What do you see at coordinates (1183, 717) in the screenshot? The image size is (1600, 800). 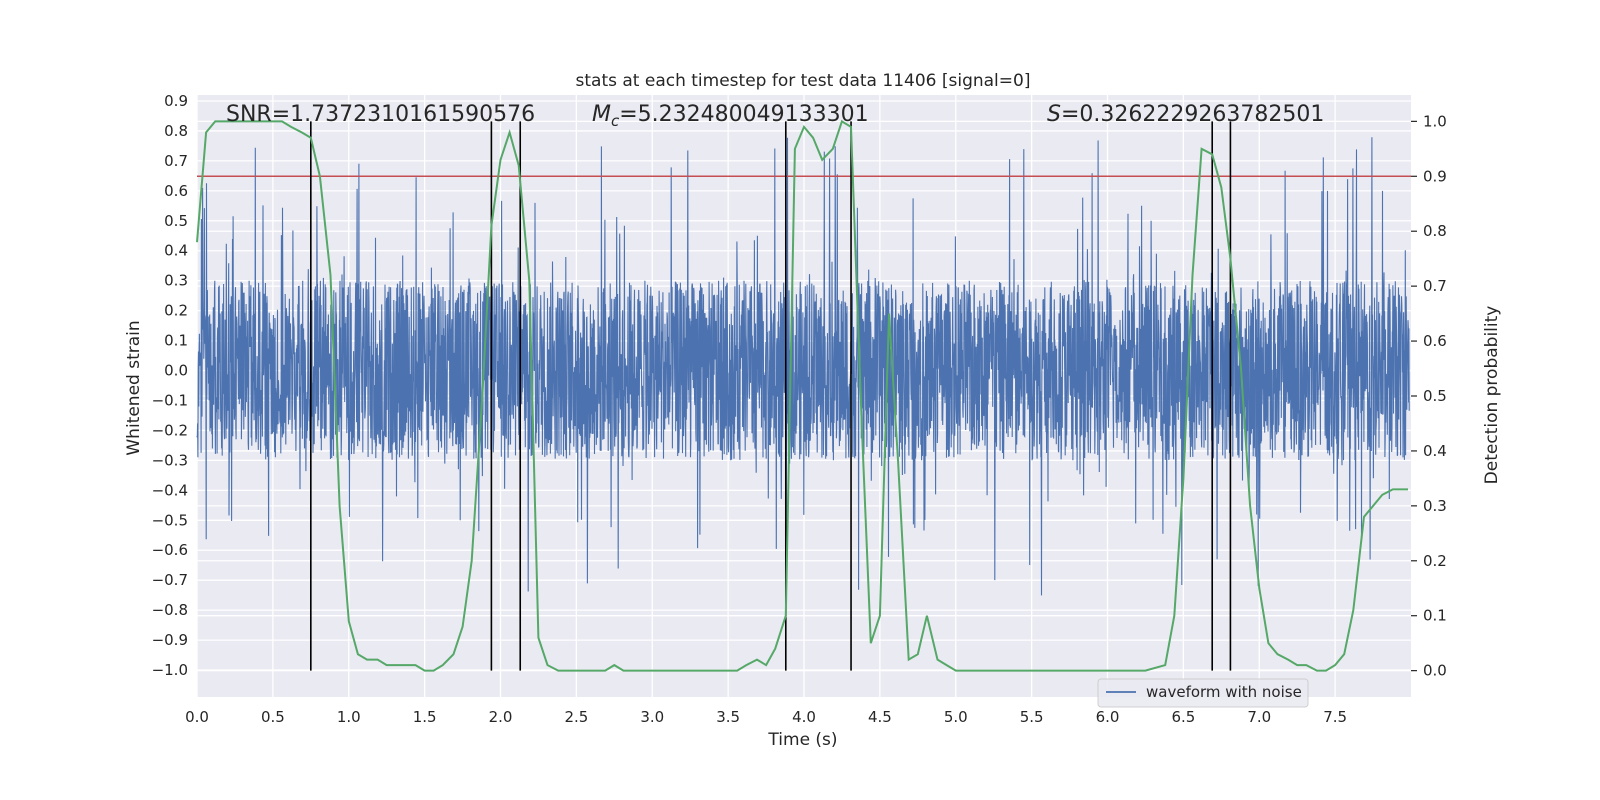 I see `x-tick-label: 6.5` at bounding box center [1183, 717].